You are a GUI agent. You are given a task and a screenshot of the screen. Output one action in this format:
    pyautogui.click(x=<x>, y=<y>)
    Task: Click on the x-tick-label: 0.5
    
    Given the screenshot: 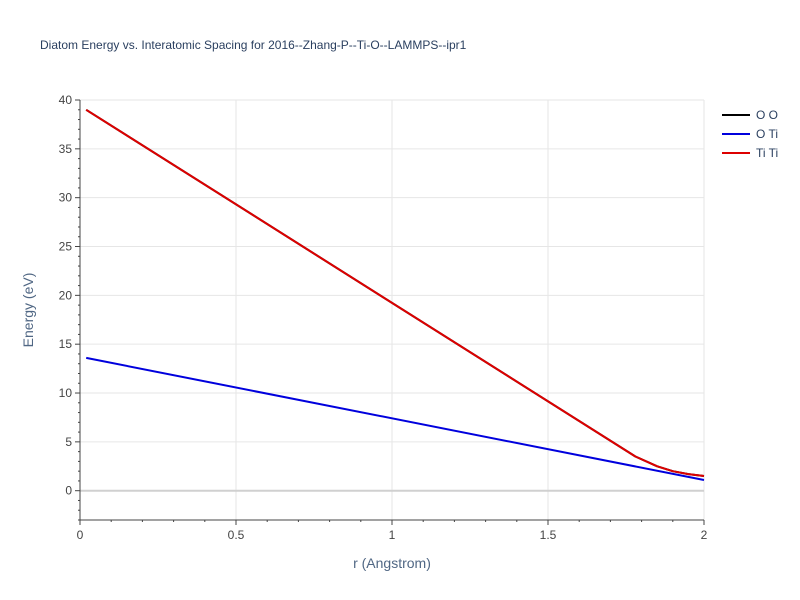 What is the action you would take?
    pyautogui.click(x=236, y=535)
    